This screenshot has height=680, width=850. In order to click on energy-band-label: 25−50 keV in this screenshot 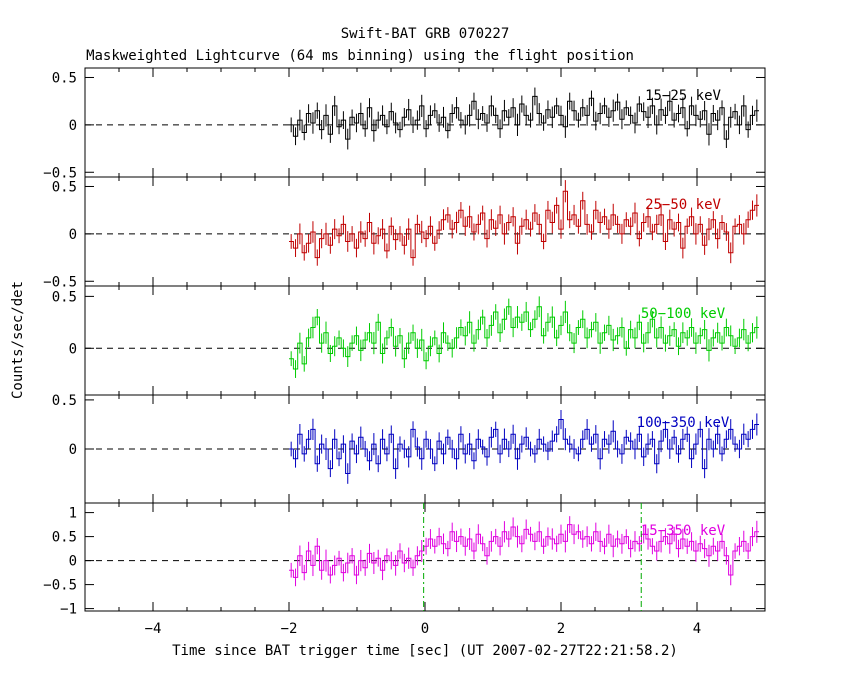, I will do `click(683, 205)`.